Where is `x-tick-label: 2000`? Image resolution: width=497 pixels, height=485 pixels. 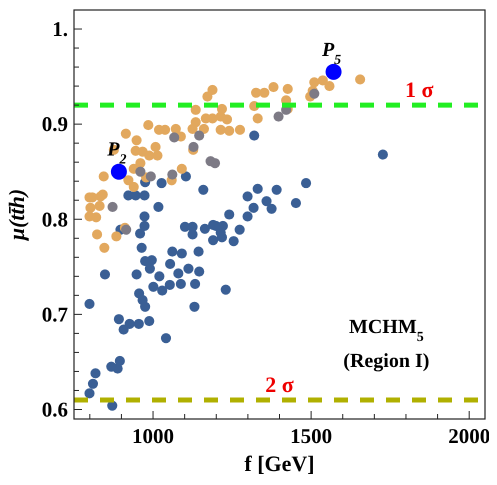 x-tick-label: 2000 is located at coordinates (469, 436).